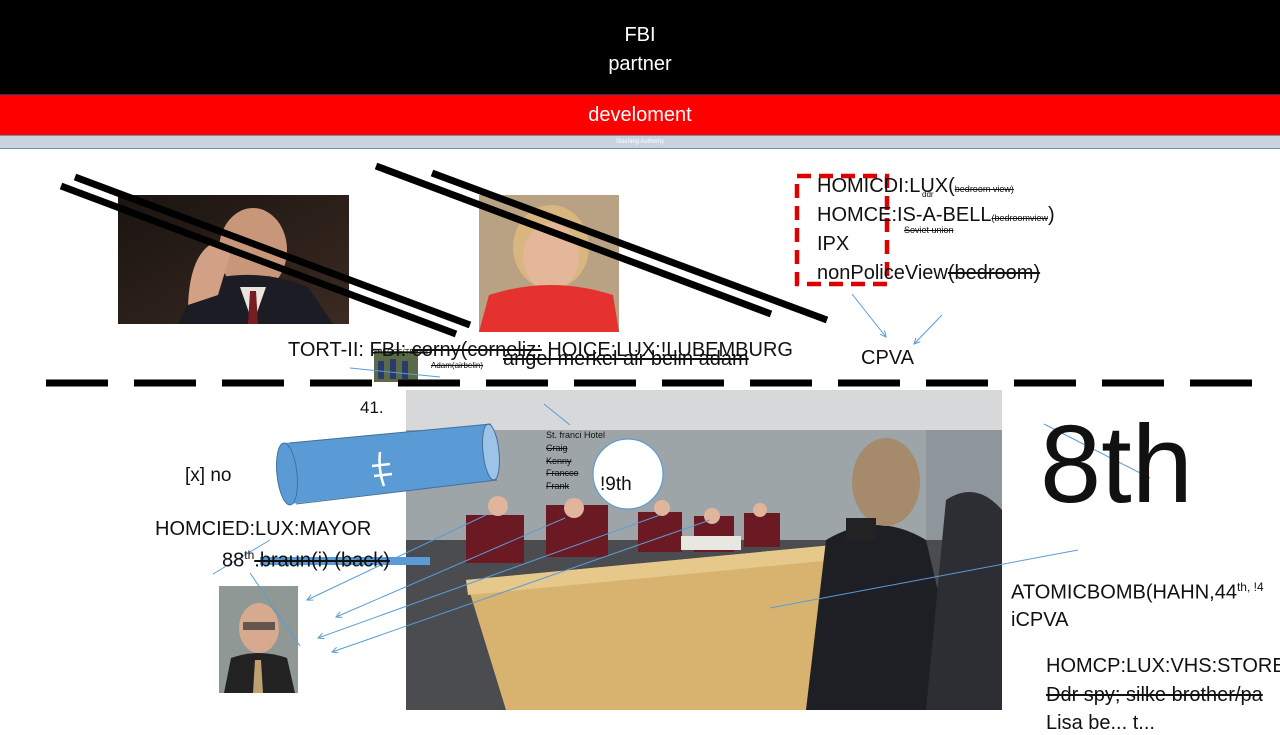 This screenshot has width=1280, height=735. Describe the element at coordinates (233, 259) in the screenshot. I see `portrait-photo-left` at that location.